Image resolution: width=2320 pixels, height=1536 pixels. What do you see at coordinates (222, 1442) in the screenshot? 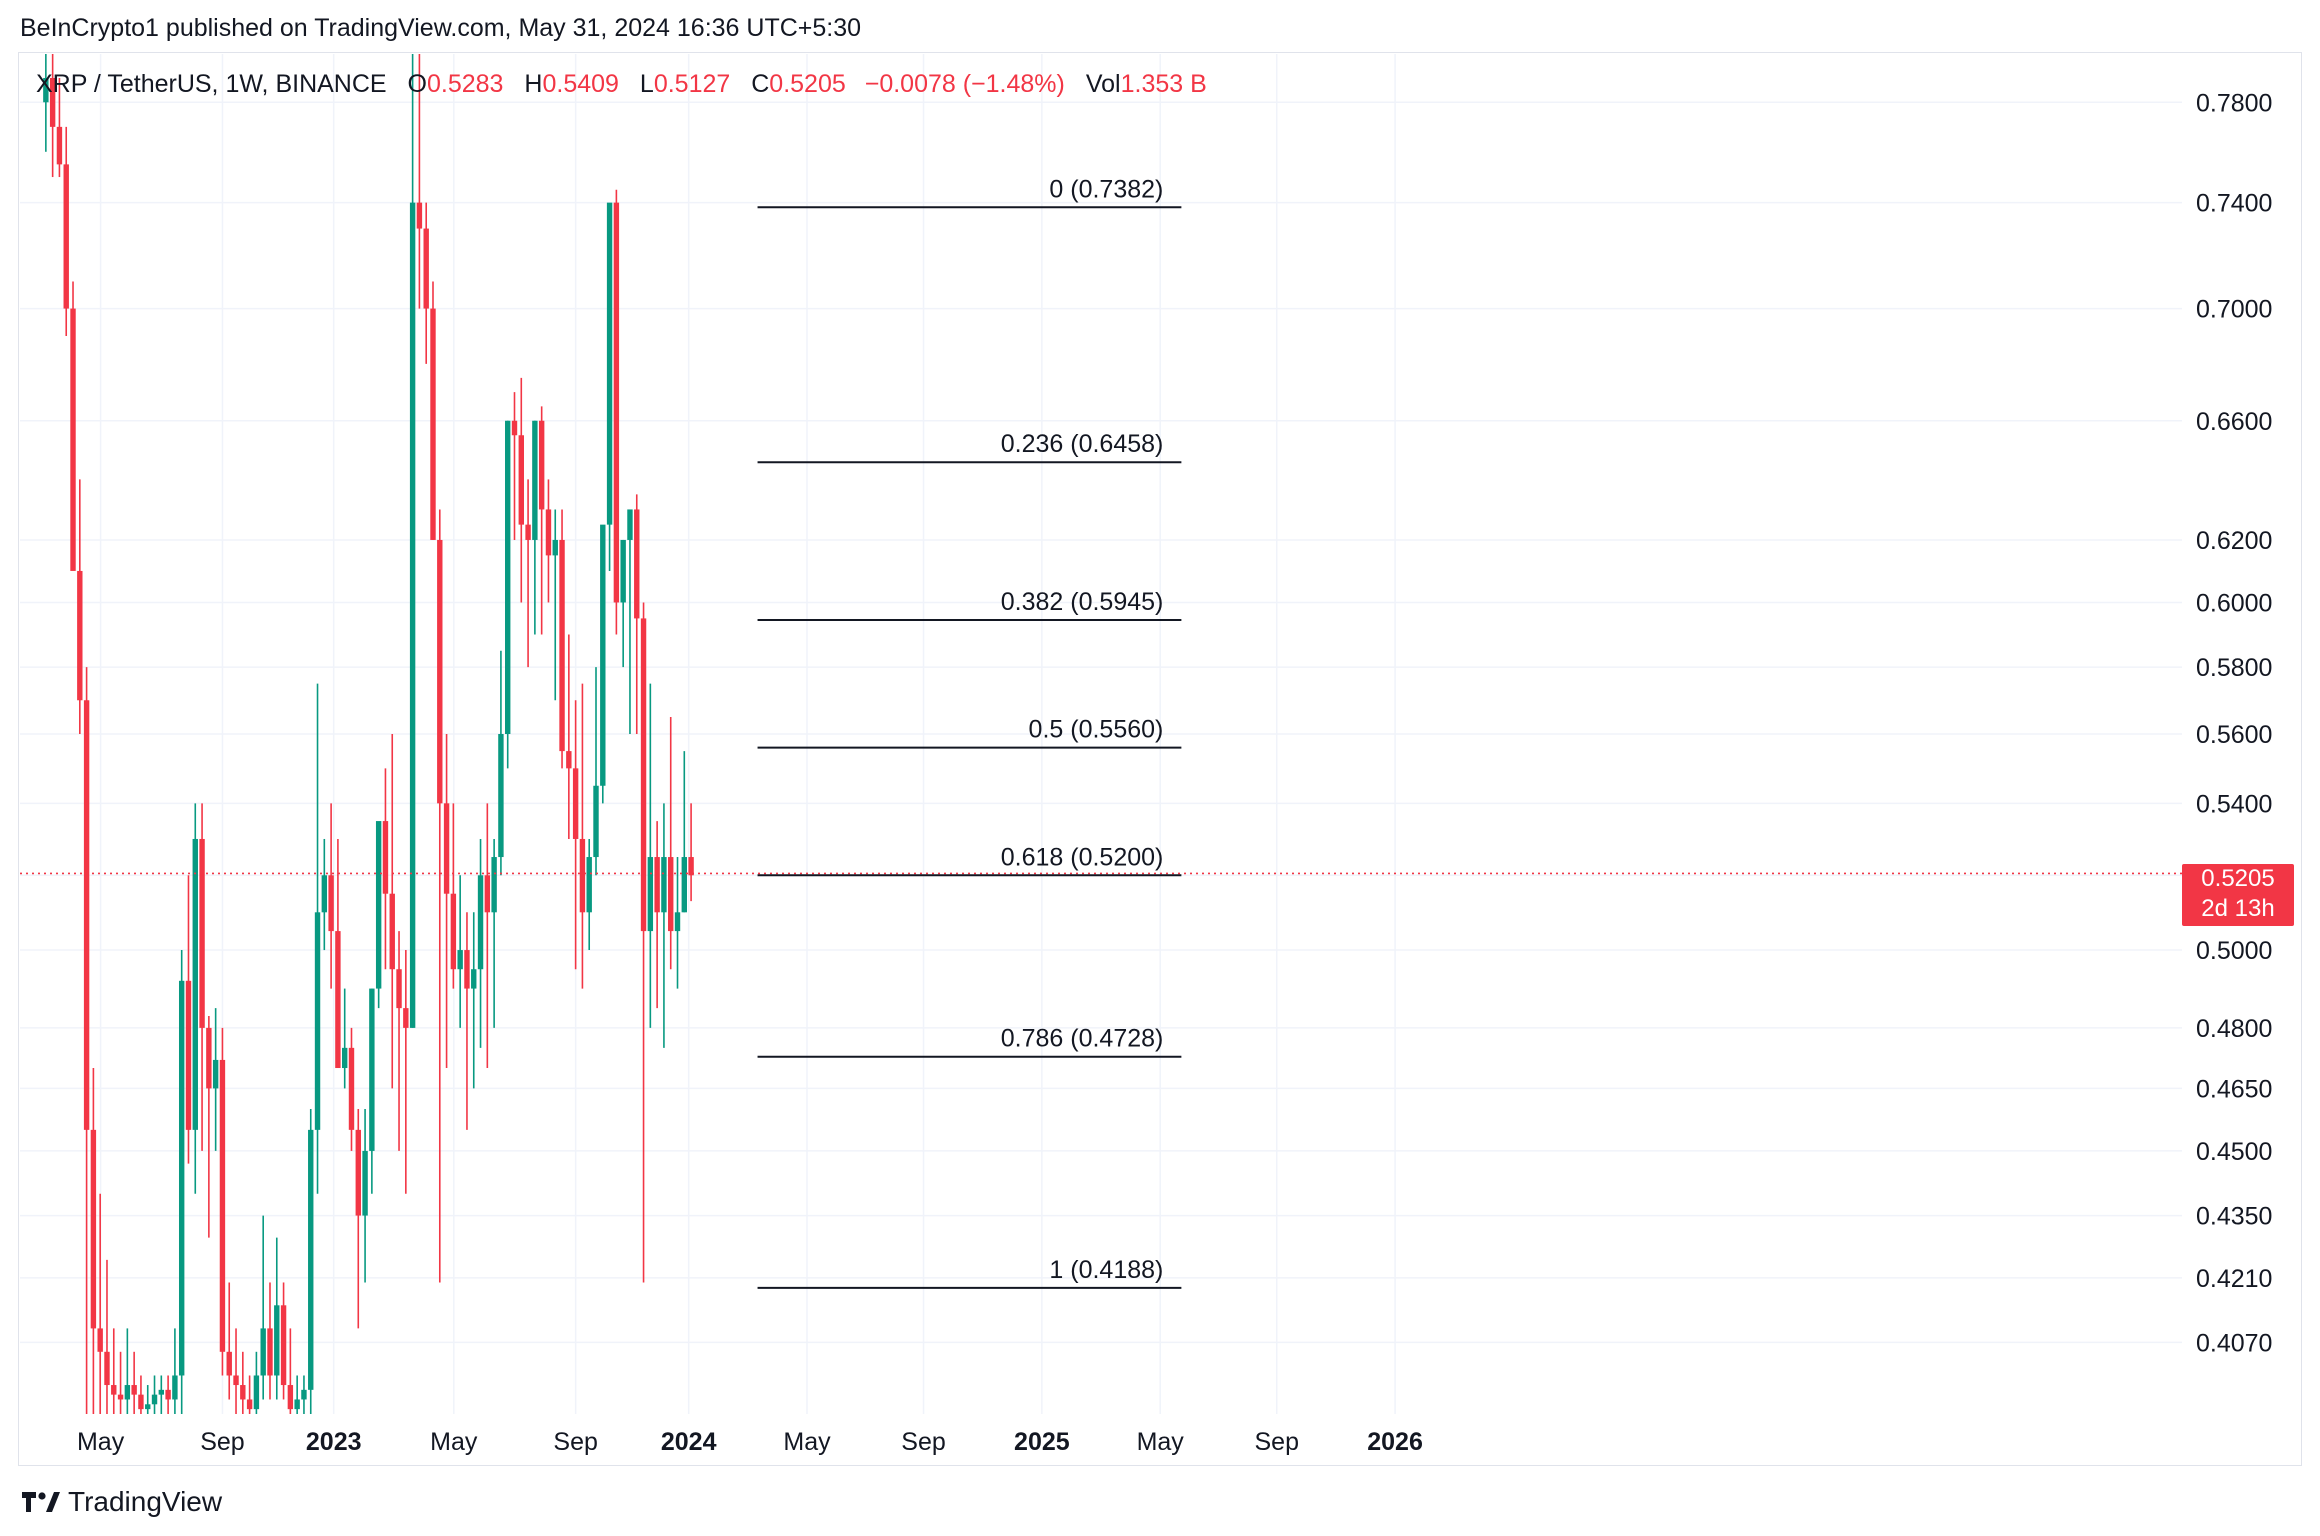
I see `x-tick-label: Sep` at bounding box center [222, 1442].